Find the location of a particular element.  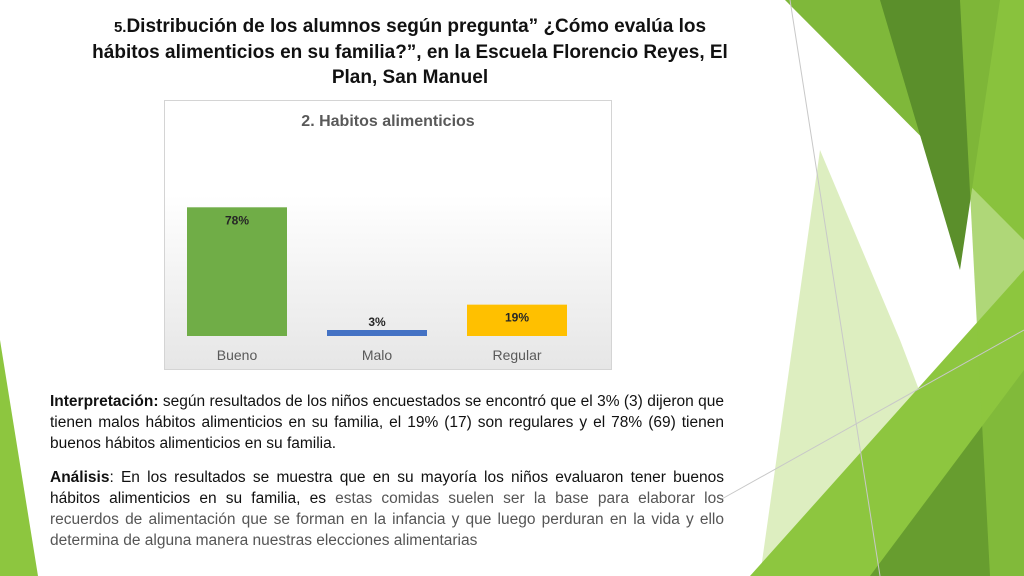

x-tick-label: Bueno is located at coordinates (237, 355).